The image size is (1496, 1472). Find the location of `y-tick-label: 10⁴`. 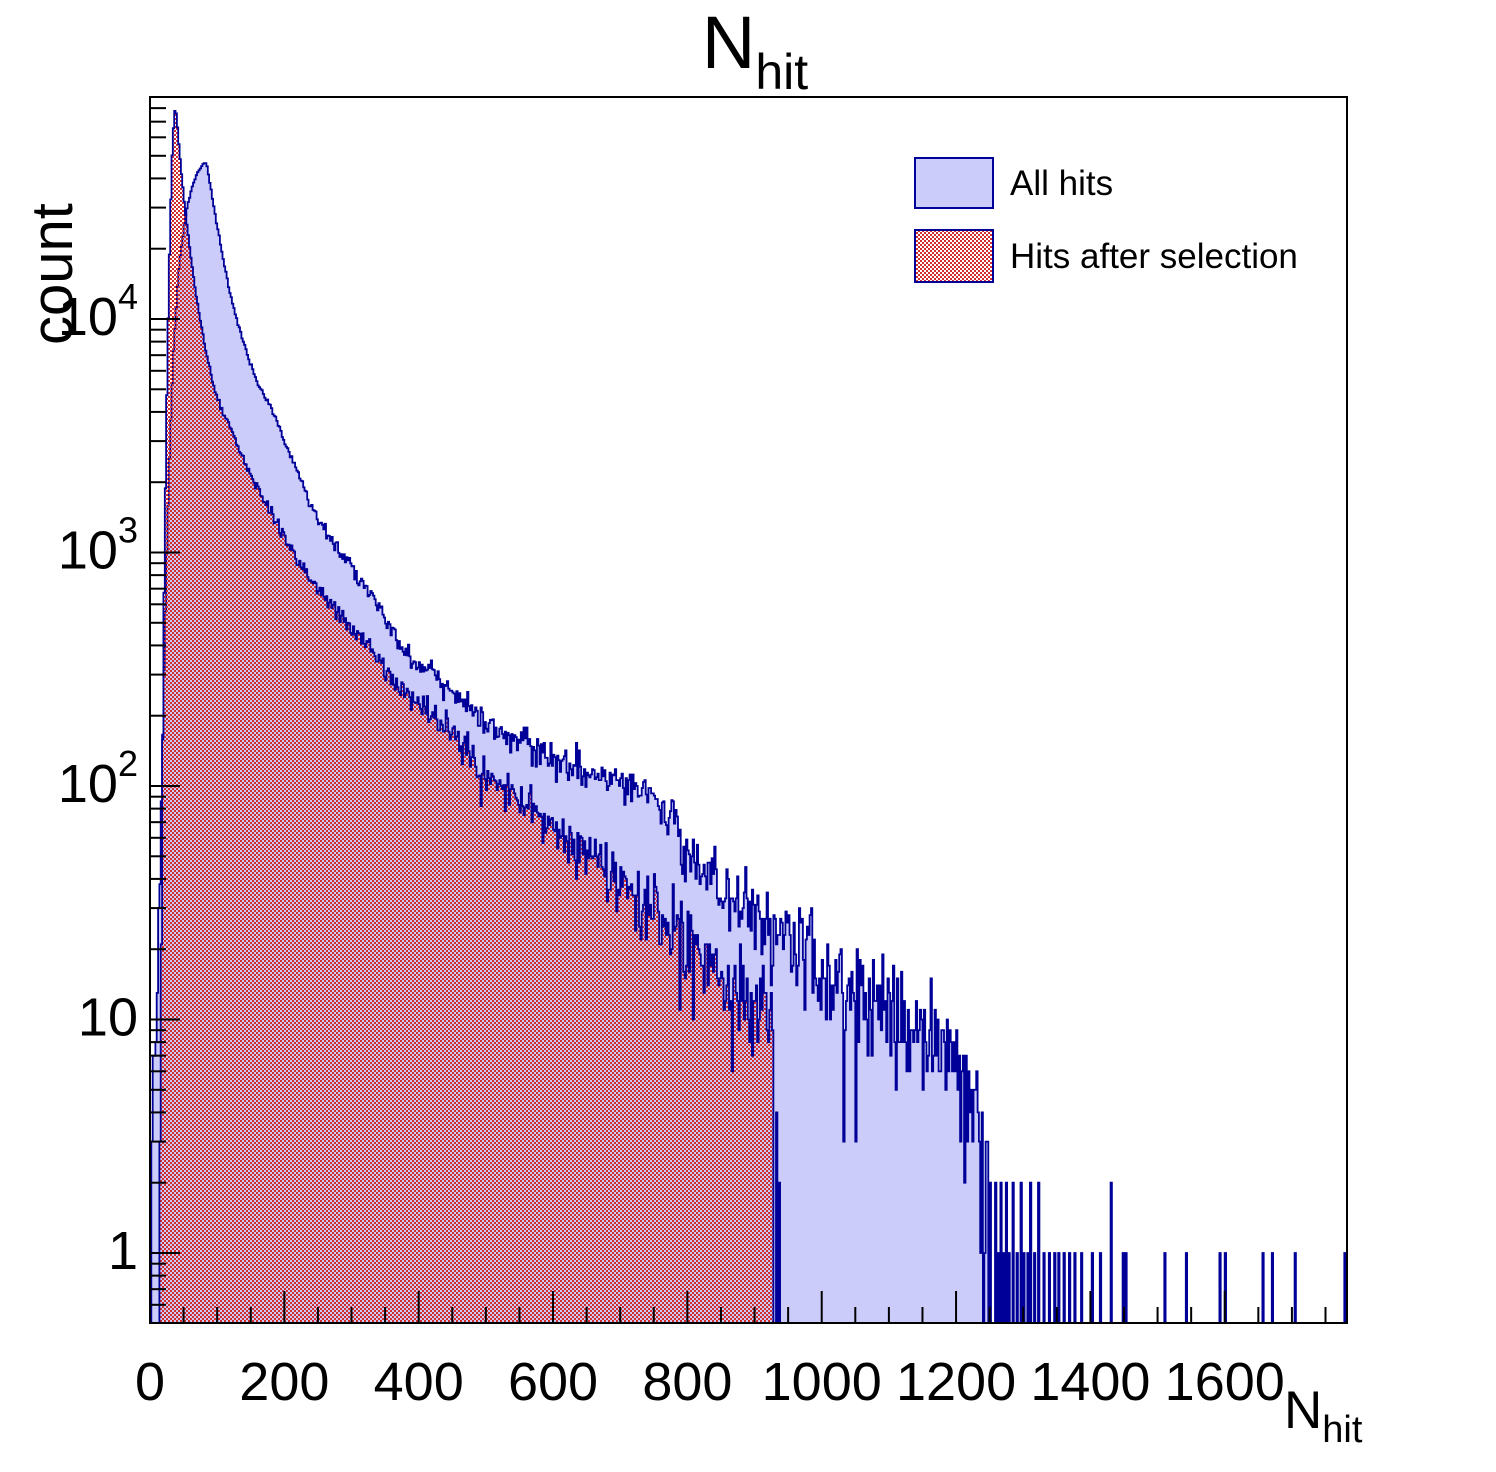

y-tick-label: 10⁴ is located at coordinates (98, 311).